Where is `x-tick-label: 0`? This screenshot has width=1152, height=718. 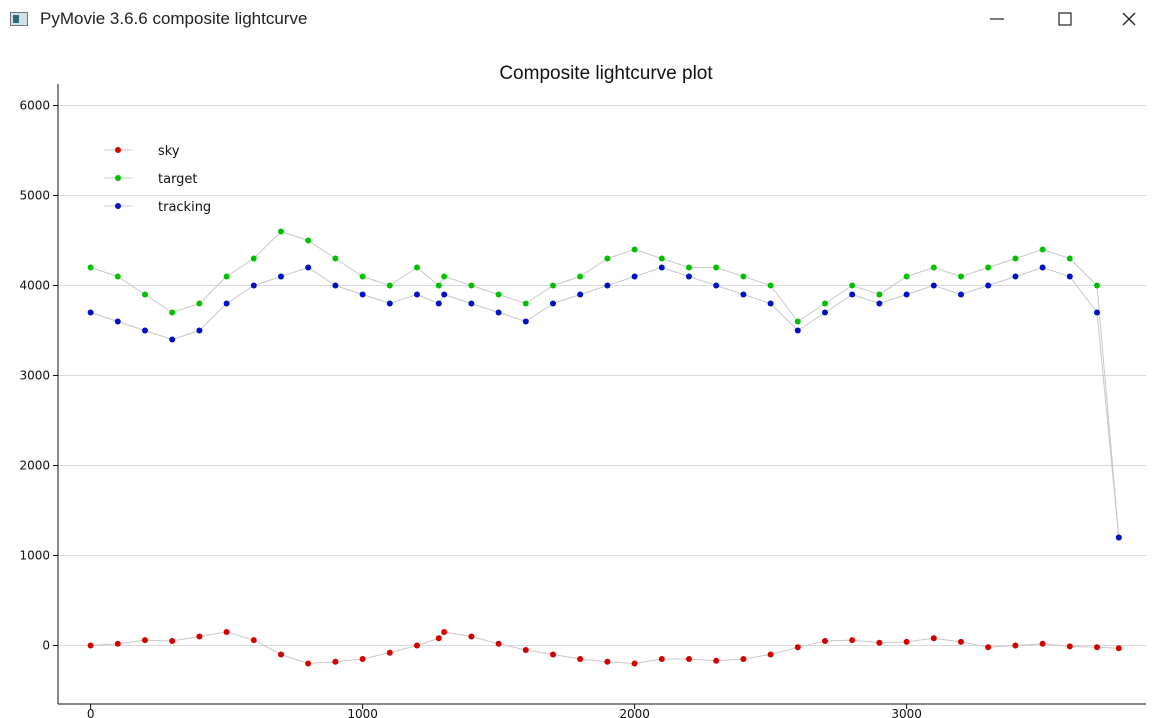 x-tick-label: 0 is located at coordinates (91, 712).